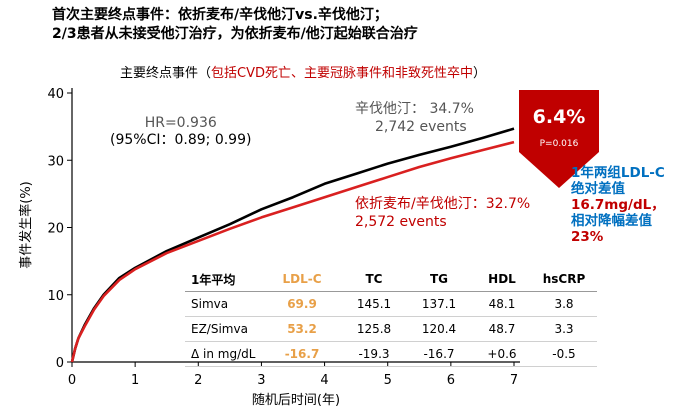 The height and width of the screenshot is (410, 684). I want to click on table-row: Simva 69.9 145.1 137.1 48.1 3.8, so click(391, 304).